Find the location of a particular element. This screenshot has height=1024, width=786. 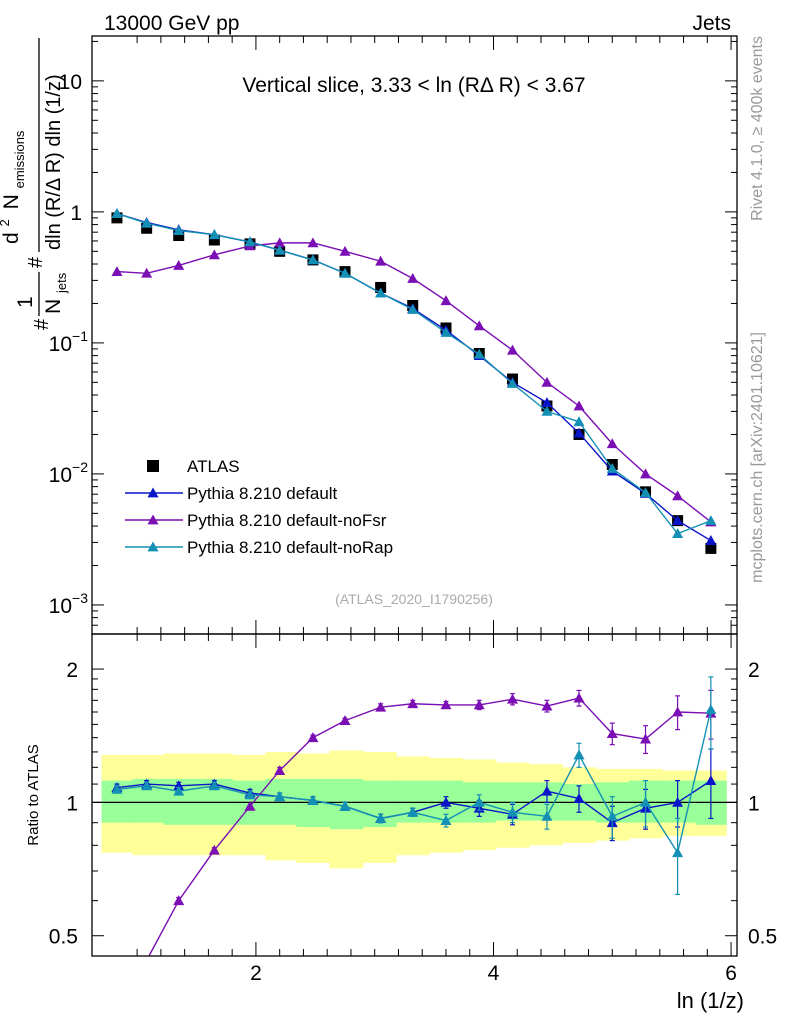

legend-label: Pythia 8.210 default is located at coordinates (262, 493).